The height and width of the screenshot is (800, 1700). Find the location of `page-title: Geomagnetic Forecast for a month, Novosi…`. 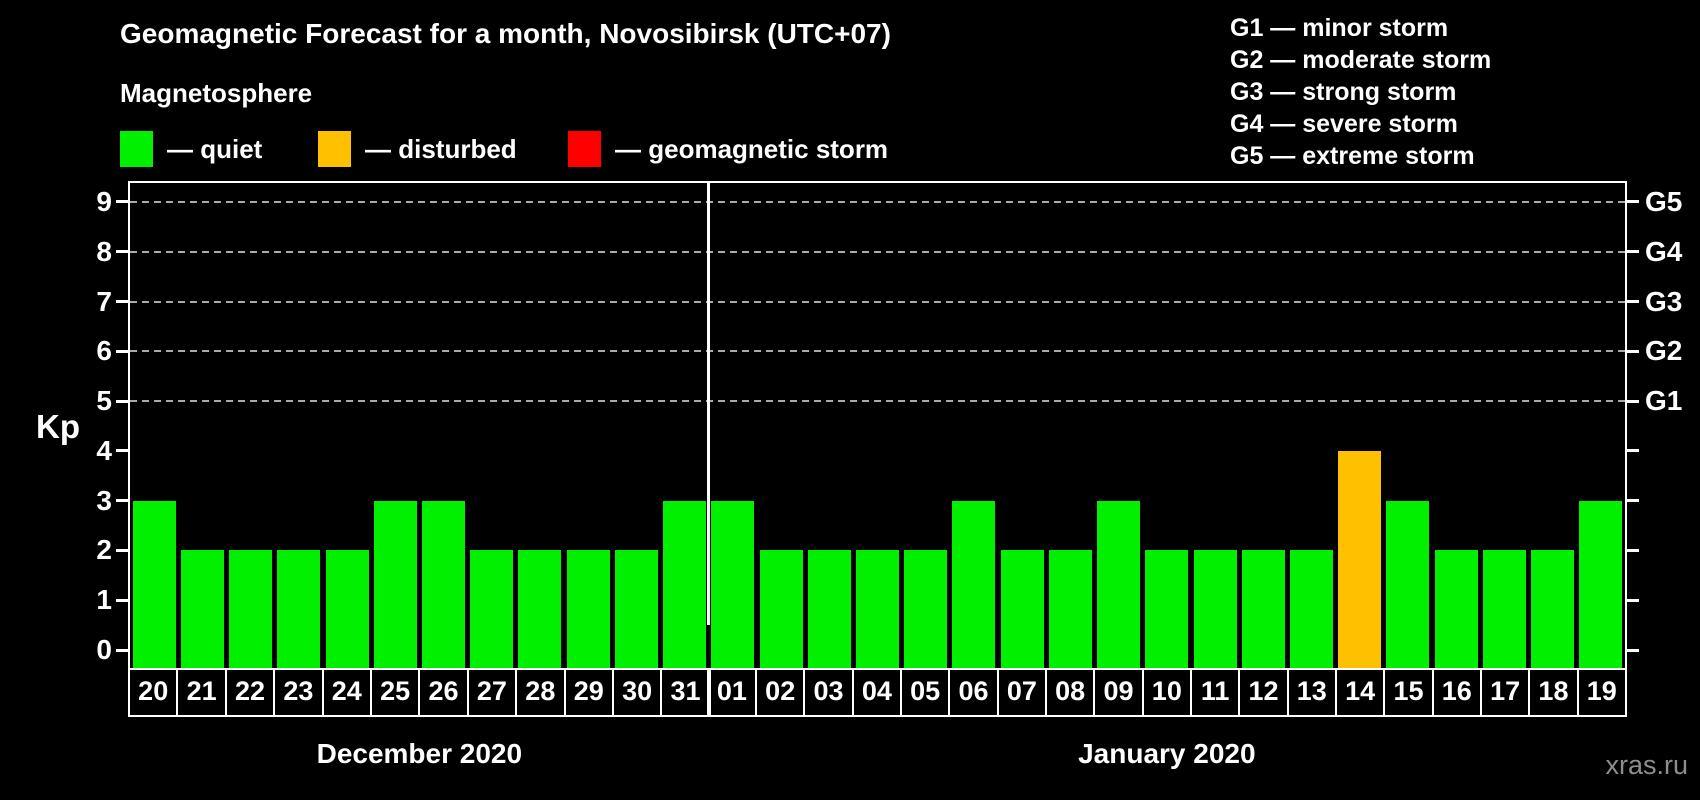

page-title: Geomagnetic Forecast for a month, Novosi… is located at coordinates (505, 33).